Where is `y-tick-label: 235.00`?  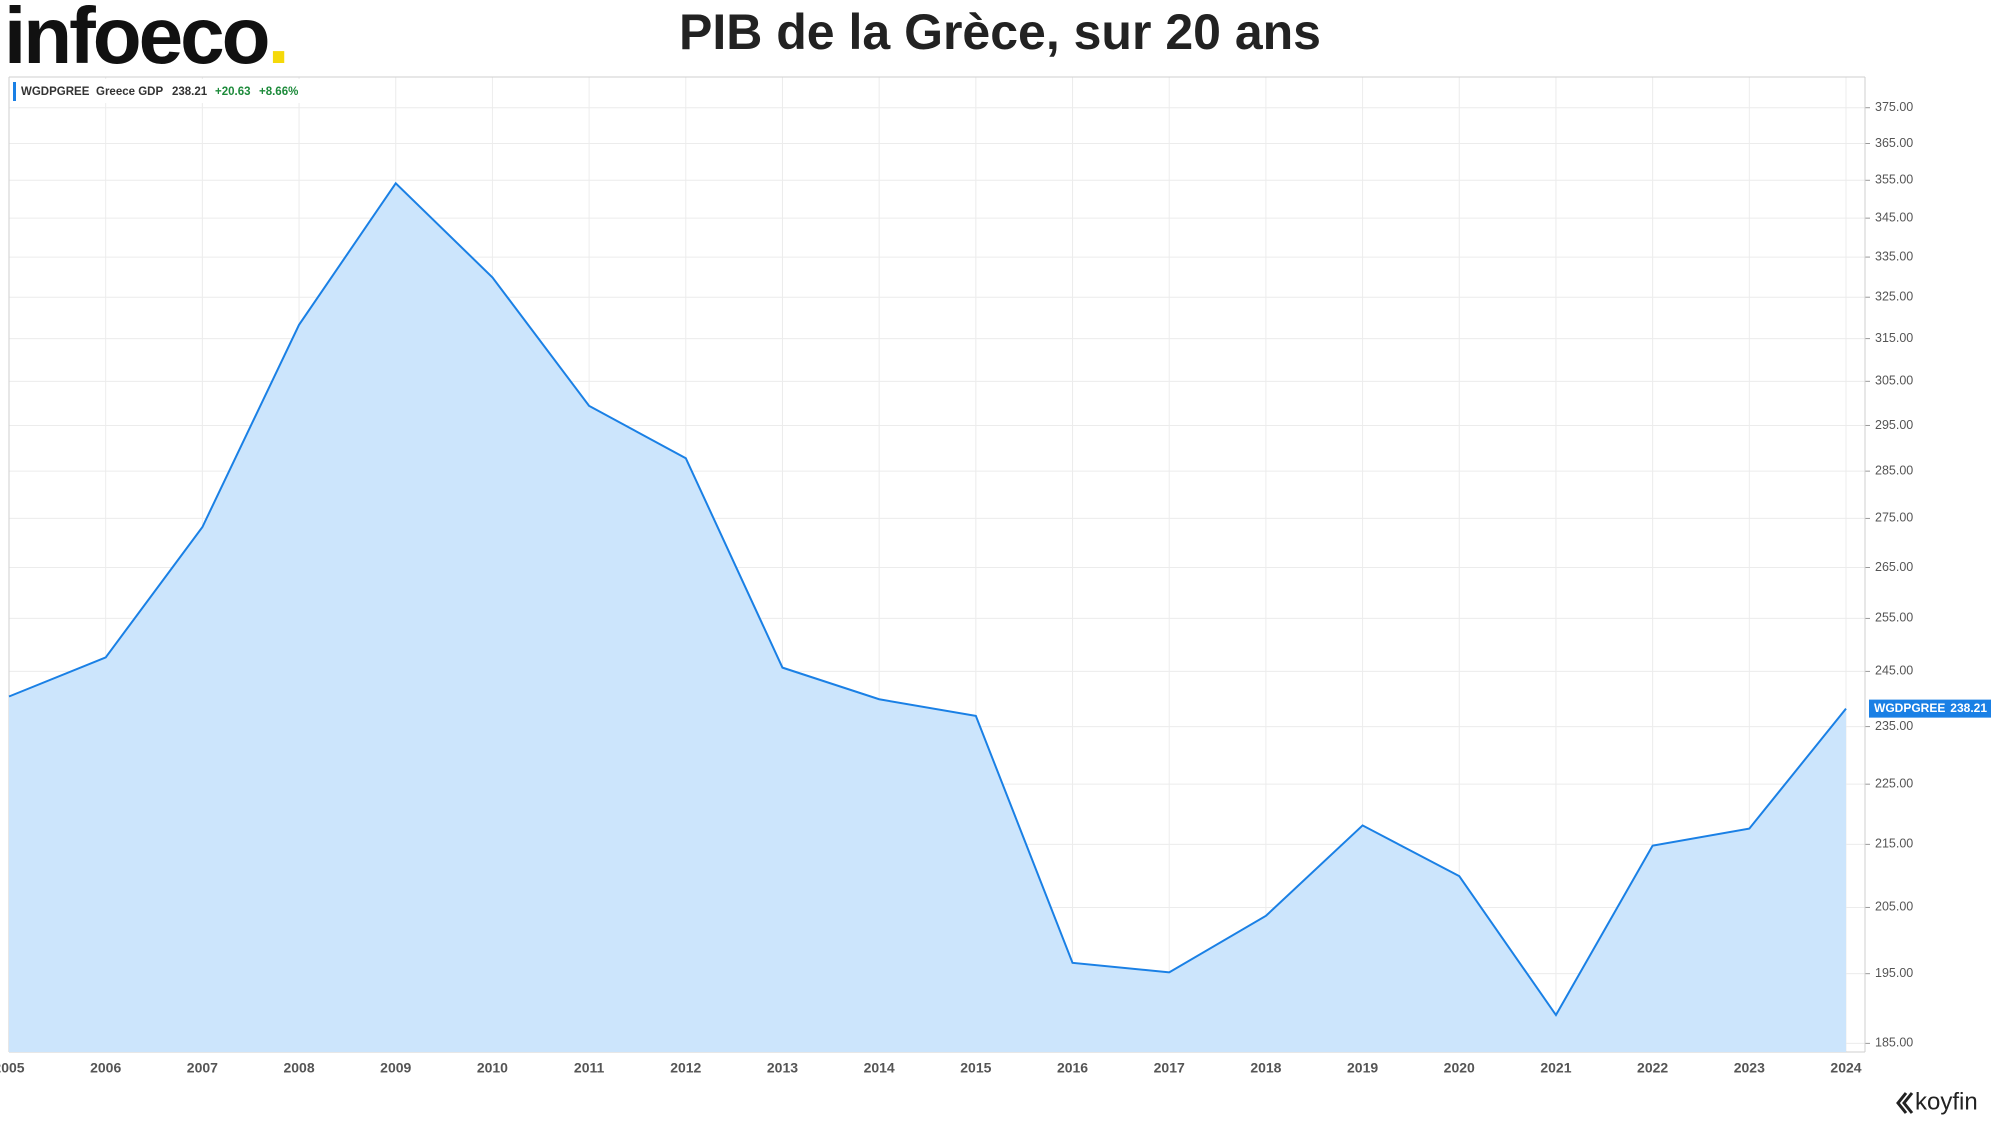 y-tick-label: 235.00 is located at coordinates (1894, 726).